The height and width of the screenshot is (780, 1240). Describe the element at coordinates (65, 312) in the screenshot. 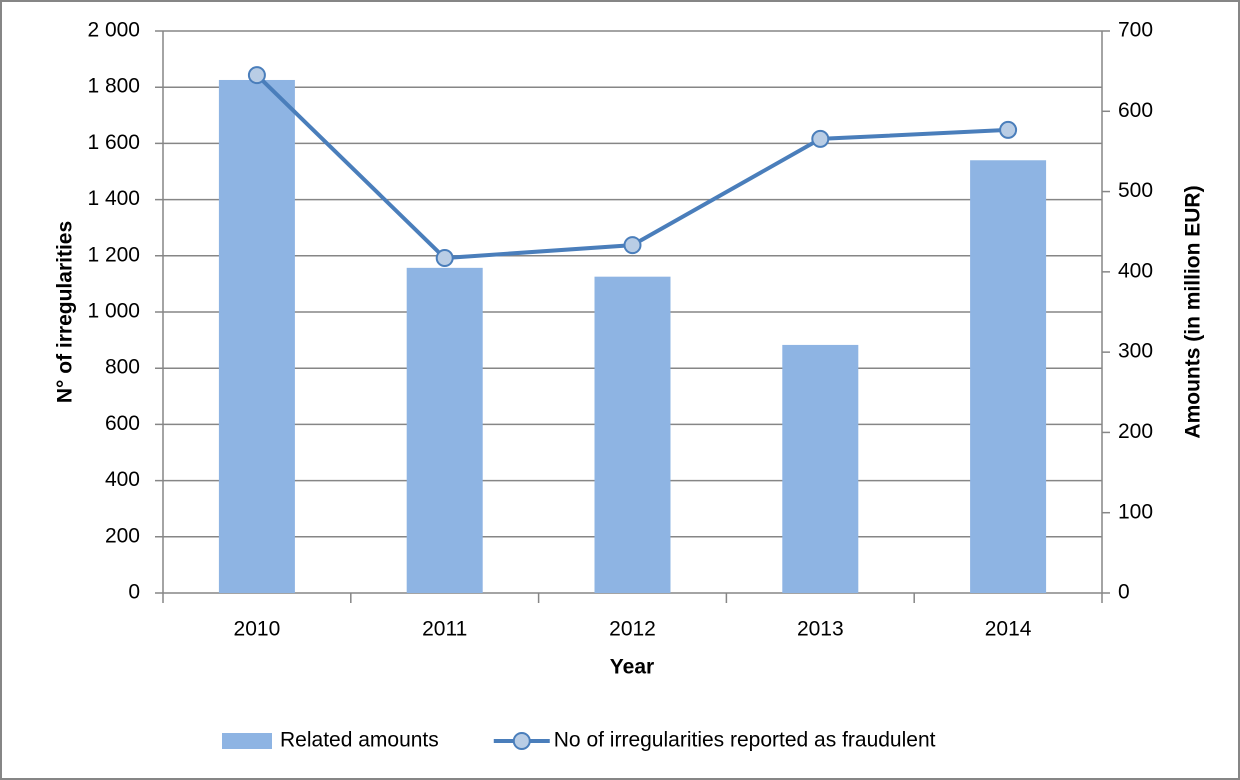

I see `y-axis-title: N° of irregularities` at that location.